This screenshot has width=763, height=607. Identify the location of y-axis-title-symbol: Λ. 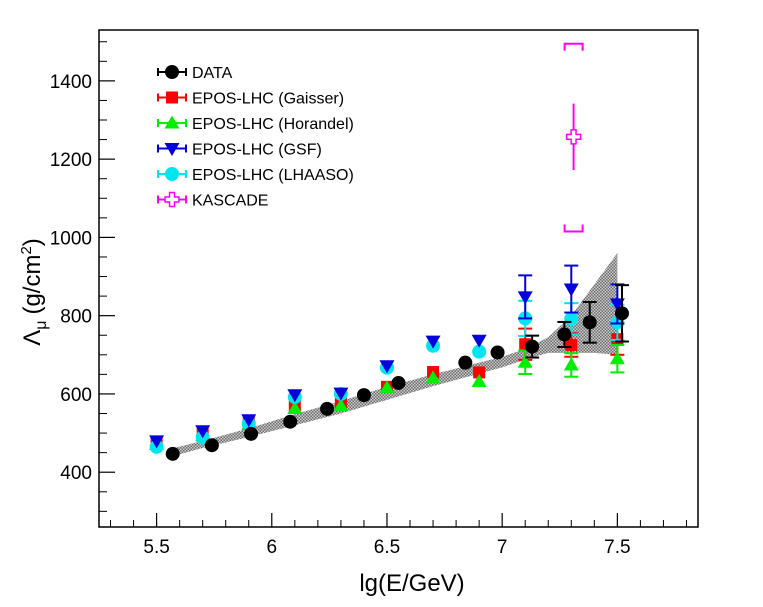
(32, 338).